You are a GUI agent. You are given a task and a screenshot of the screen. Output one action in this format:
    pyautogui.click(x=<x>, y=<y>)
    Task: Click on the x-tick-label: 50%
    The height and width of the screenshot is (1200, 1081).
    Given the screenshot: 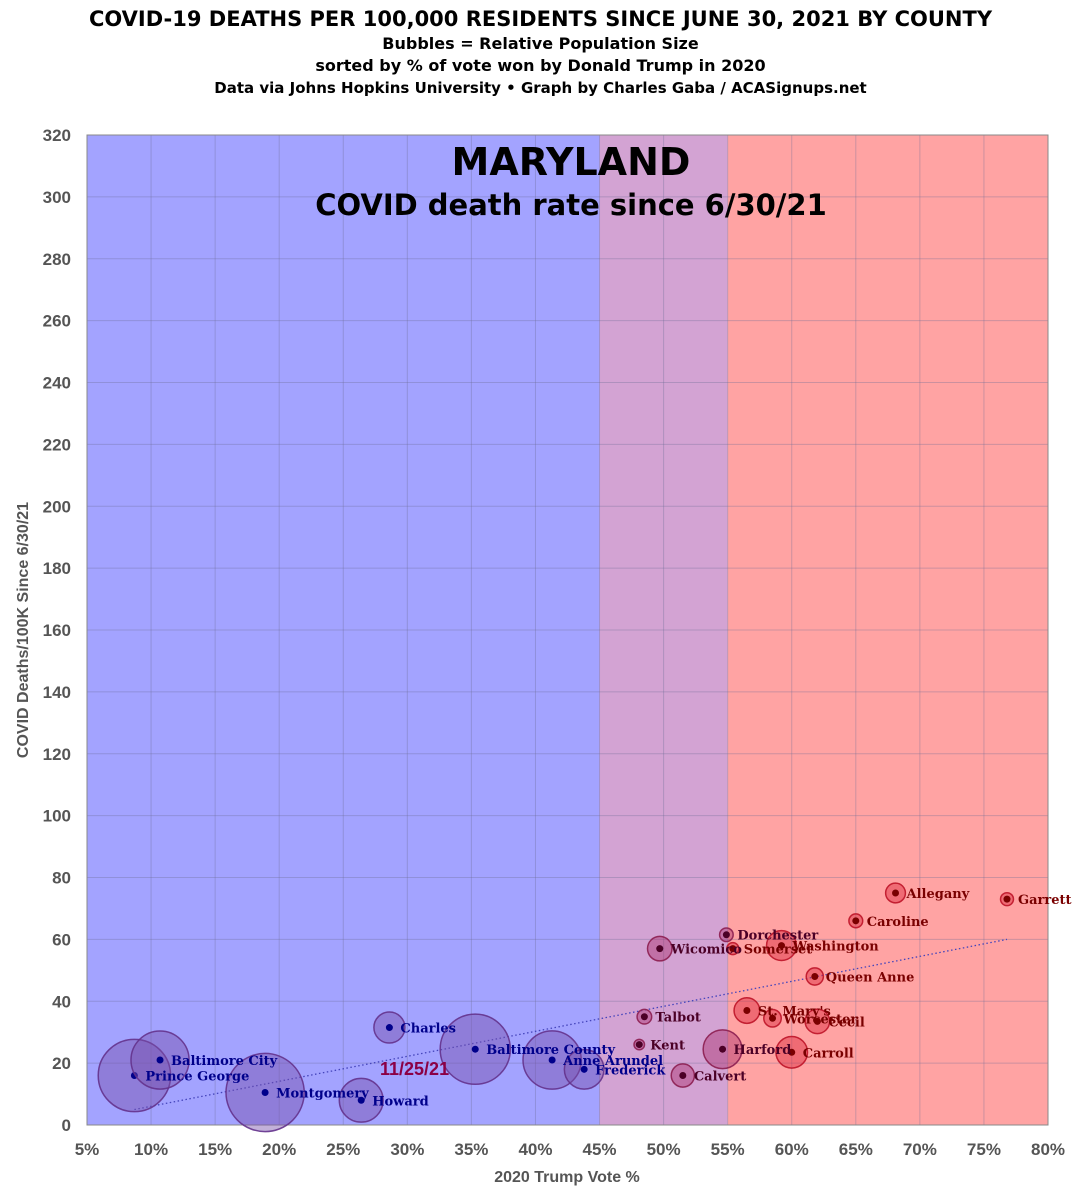 What is the action you would take?
    pyautogui.click(x=664, y=1149)
    